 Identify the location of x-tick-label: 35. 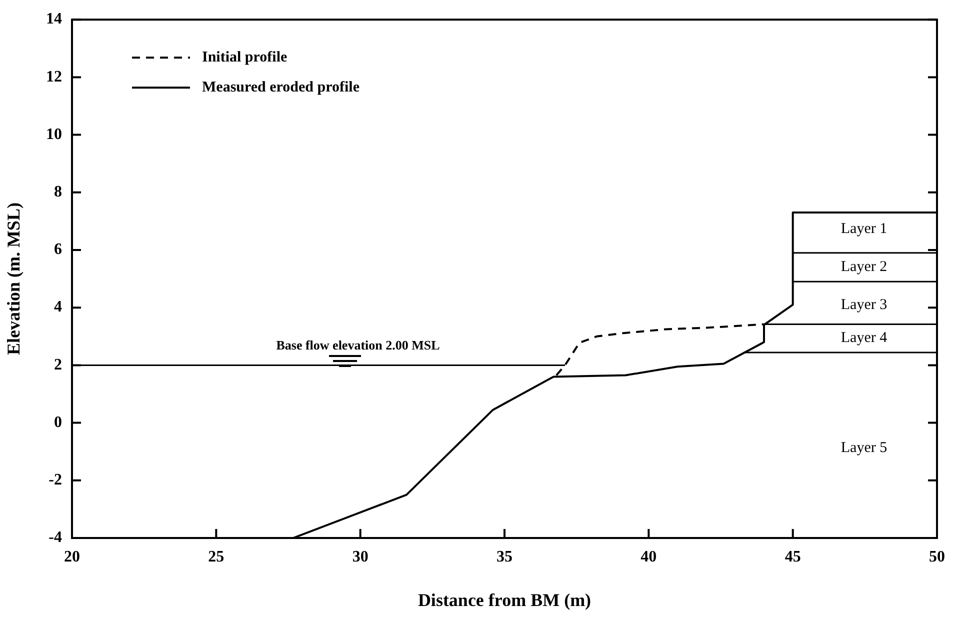
(504, 557).